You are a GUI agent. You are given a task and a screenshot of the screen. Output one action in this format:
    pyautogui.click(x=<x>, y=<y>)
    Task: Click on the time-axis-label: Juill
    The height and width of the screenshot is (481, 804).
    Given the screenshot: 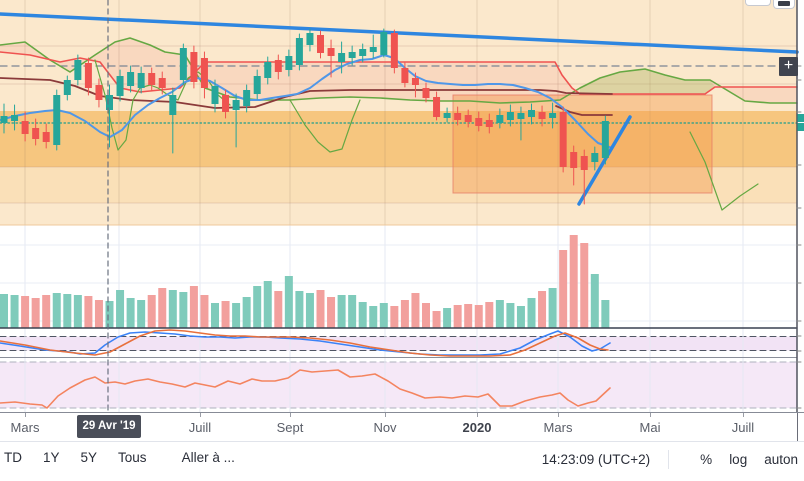 What is the action you would take?
    pyautogui.click(x=200, y=427)
    